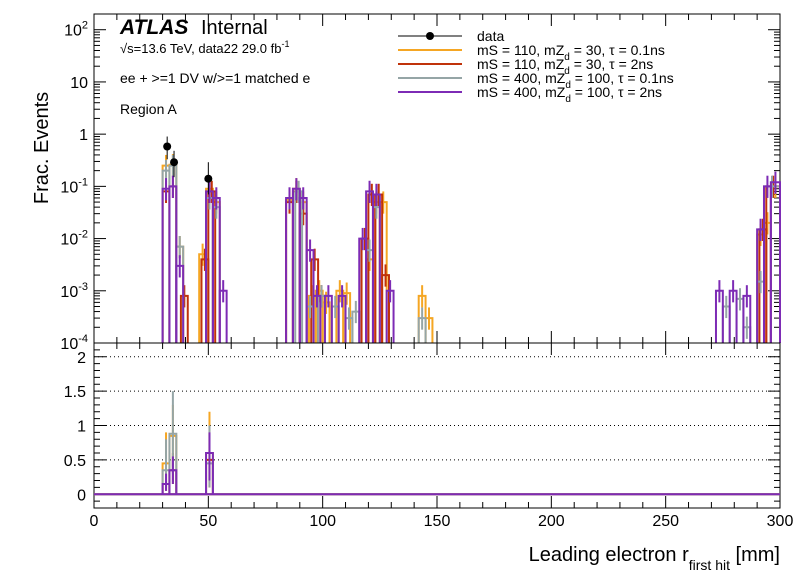  I want to click on y-tick-label: 1.5, so click(75, 392).